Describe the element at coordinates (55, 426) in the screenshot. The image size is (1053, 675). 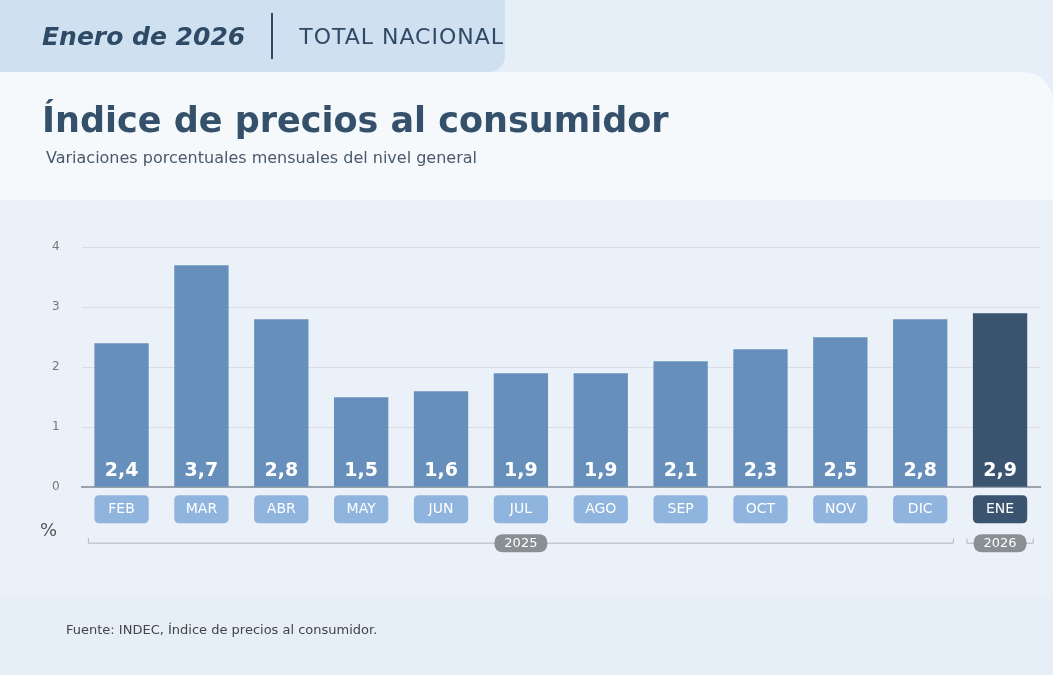
I see `y-tick-label: 1` at that location.